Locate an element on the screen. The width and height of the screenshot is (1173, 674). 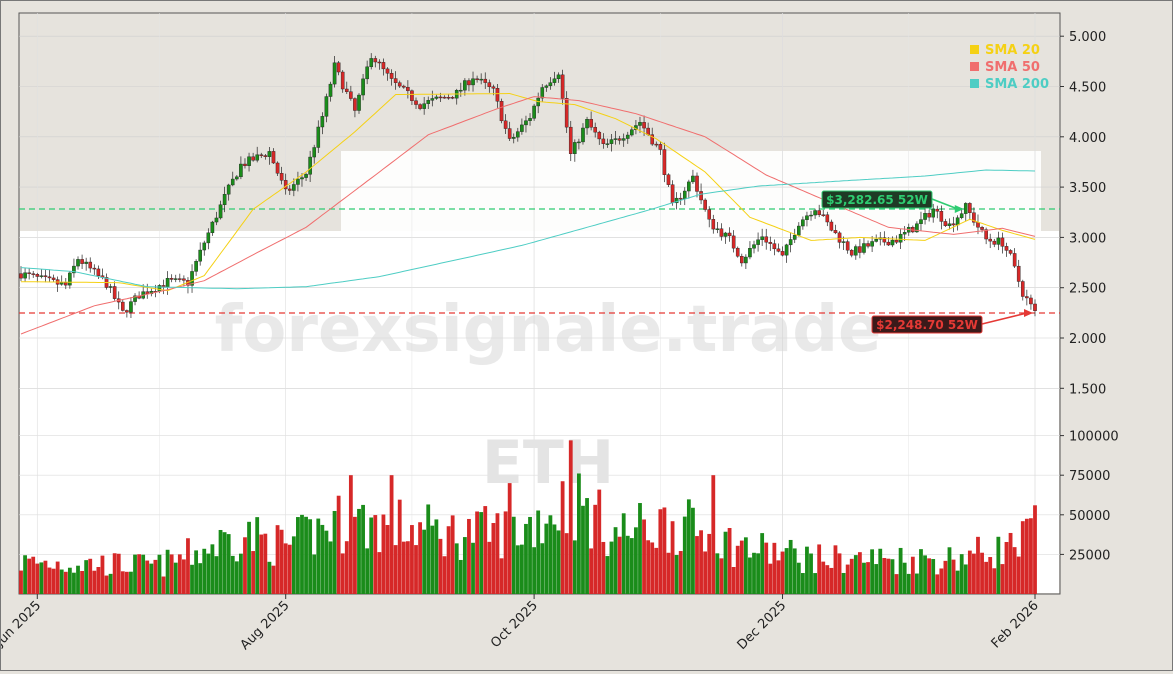
time-tick-label: Dec 2025 is located at coordinates (762, 625).